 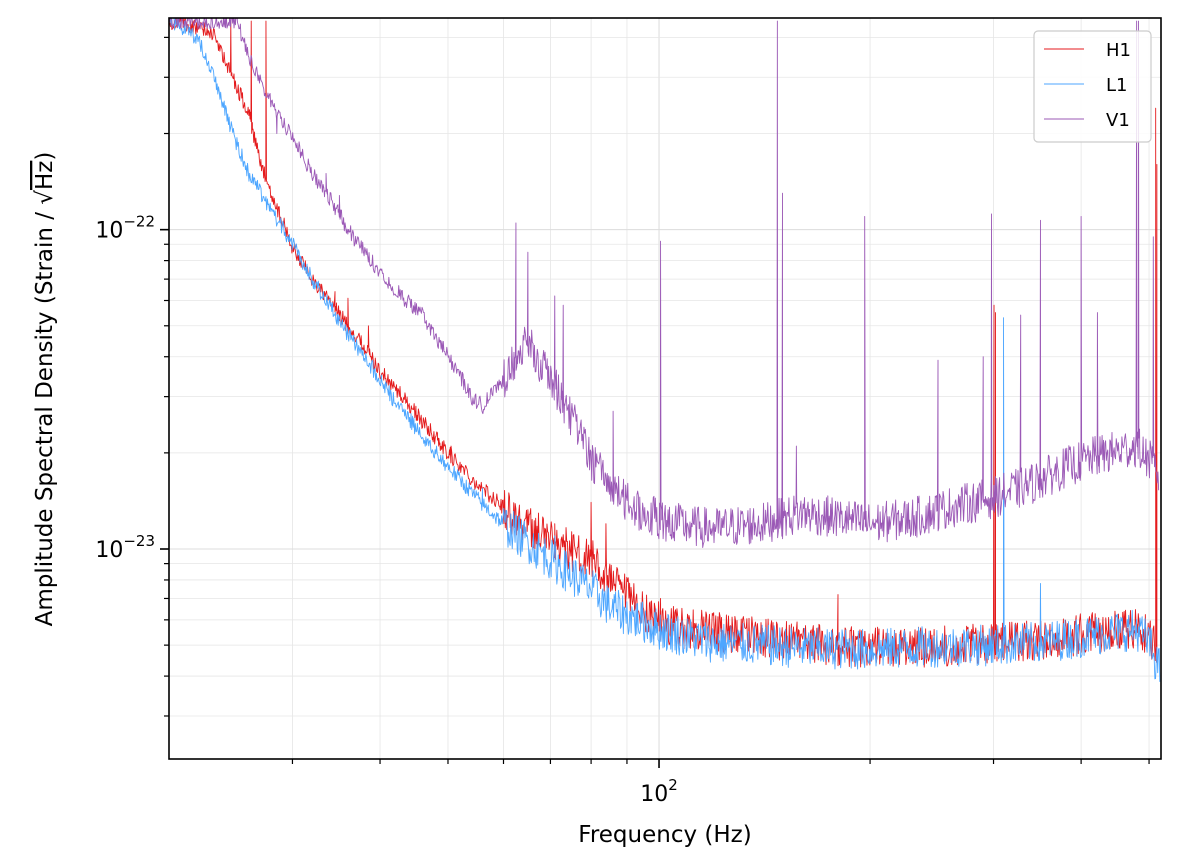 What do you see at coordinates (125, 228) in the screenshot?
I see `y-tick-label: 10−22` at bounding box center [125, 228].